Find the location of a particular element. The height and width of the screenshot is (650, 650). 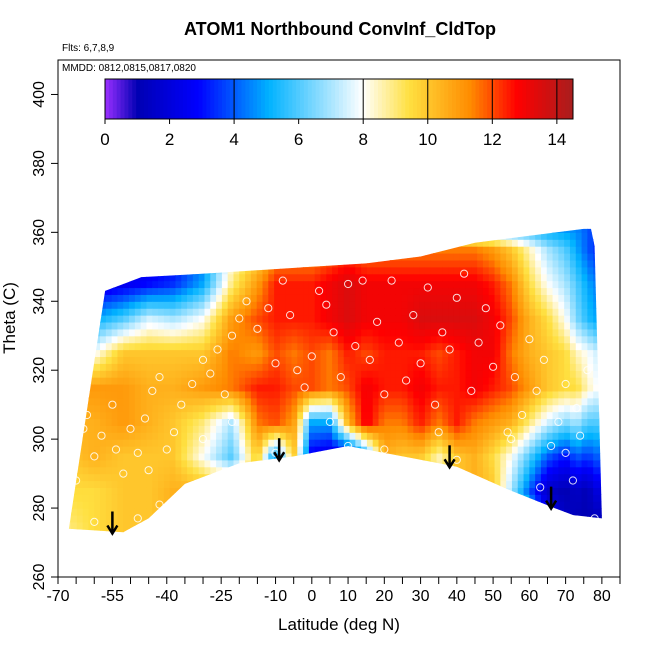

x-axis-tick-label: 50 is located at coordinates (493, 596).